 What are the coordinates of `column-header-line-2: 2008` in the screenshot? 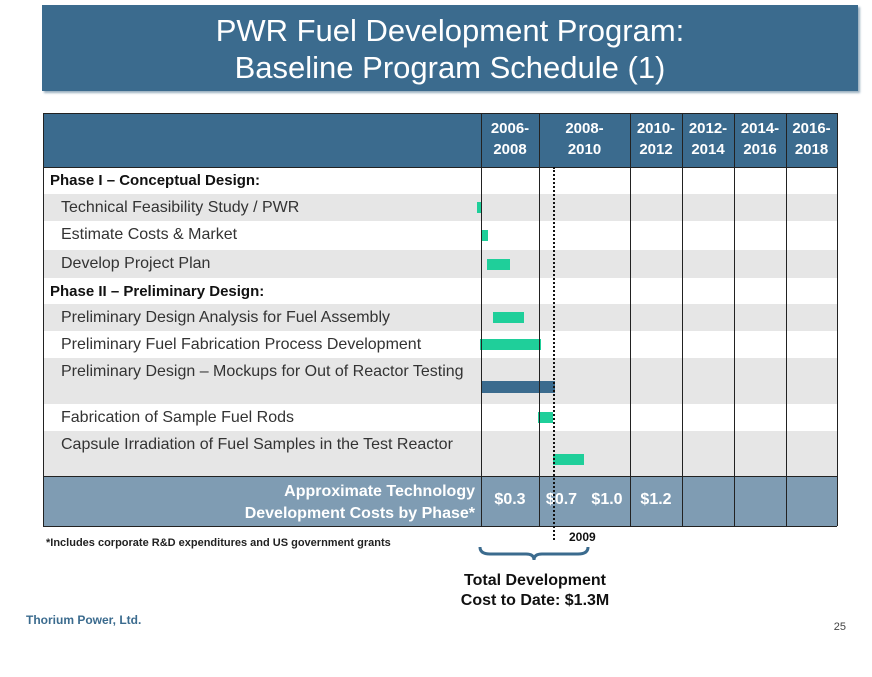 It's located at (510, 149).